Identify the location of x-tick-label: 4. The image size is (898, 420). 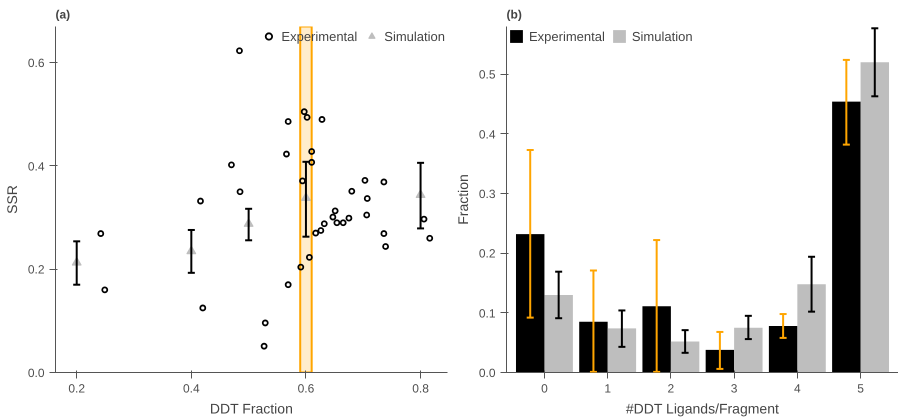
(797, 389).